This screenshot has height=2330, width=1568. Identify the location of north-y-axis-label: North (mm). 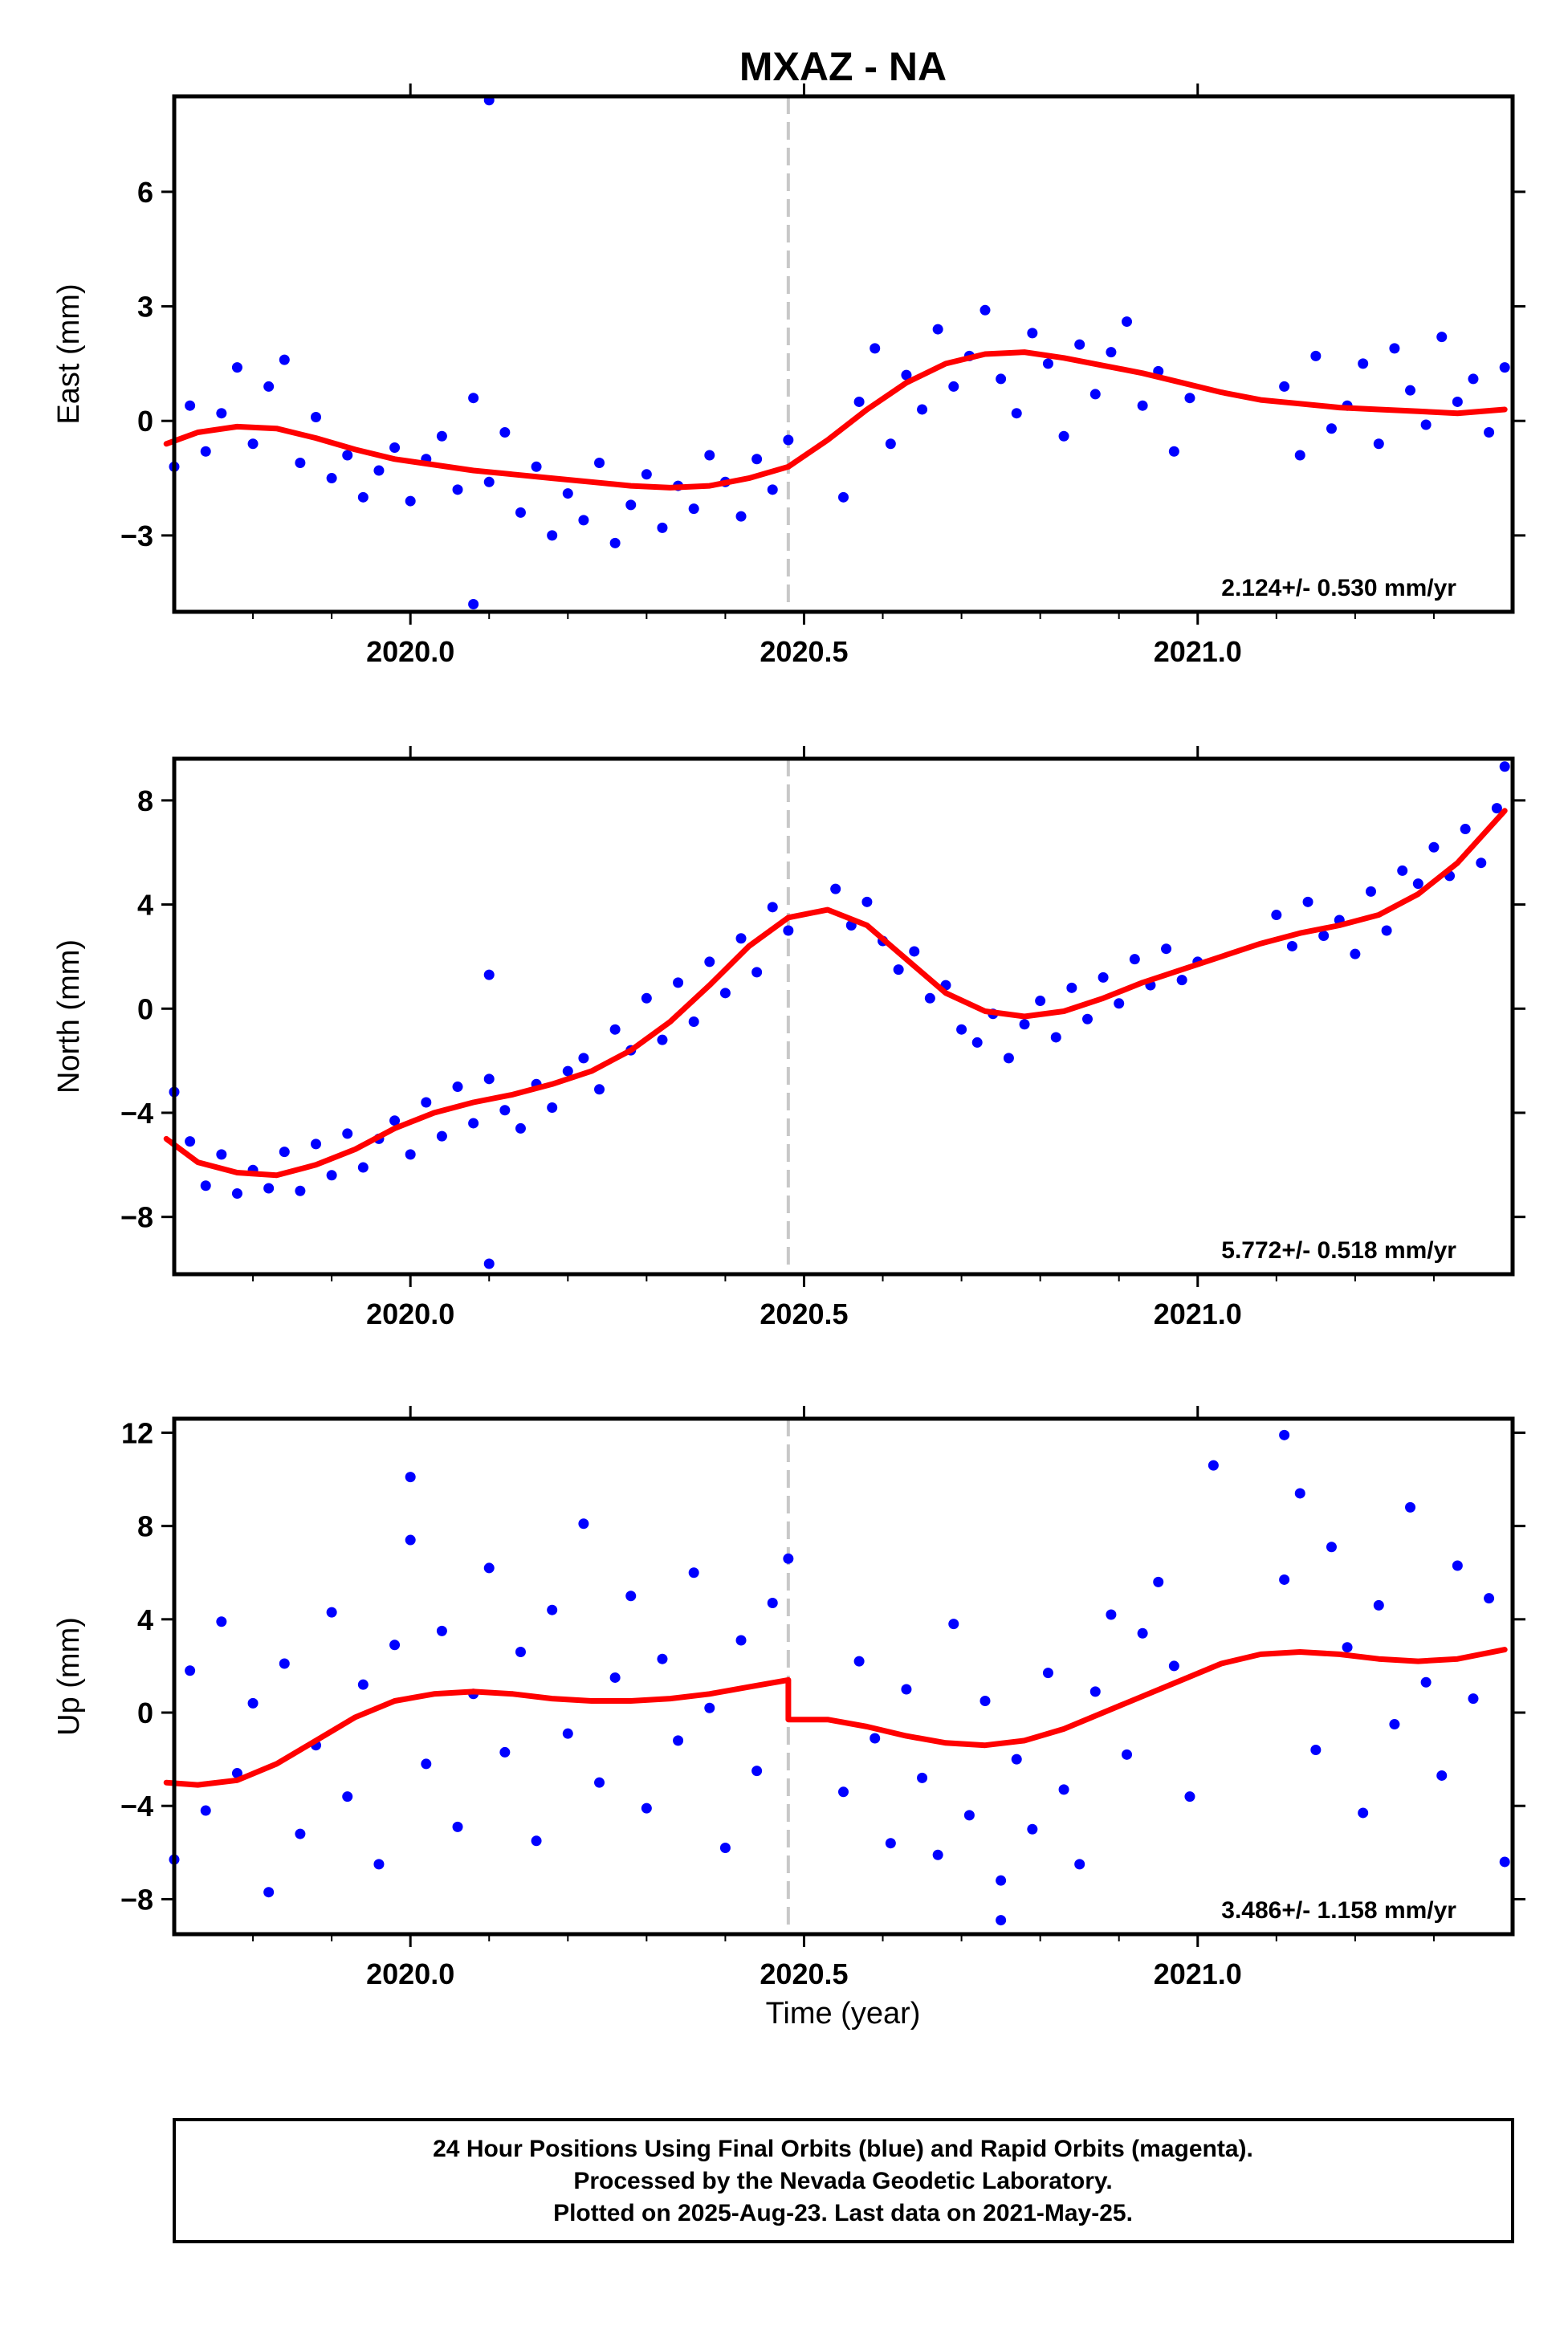
(69, 1016).